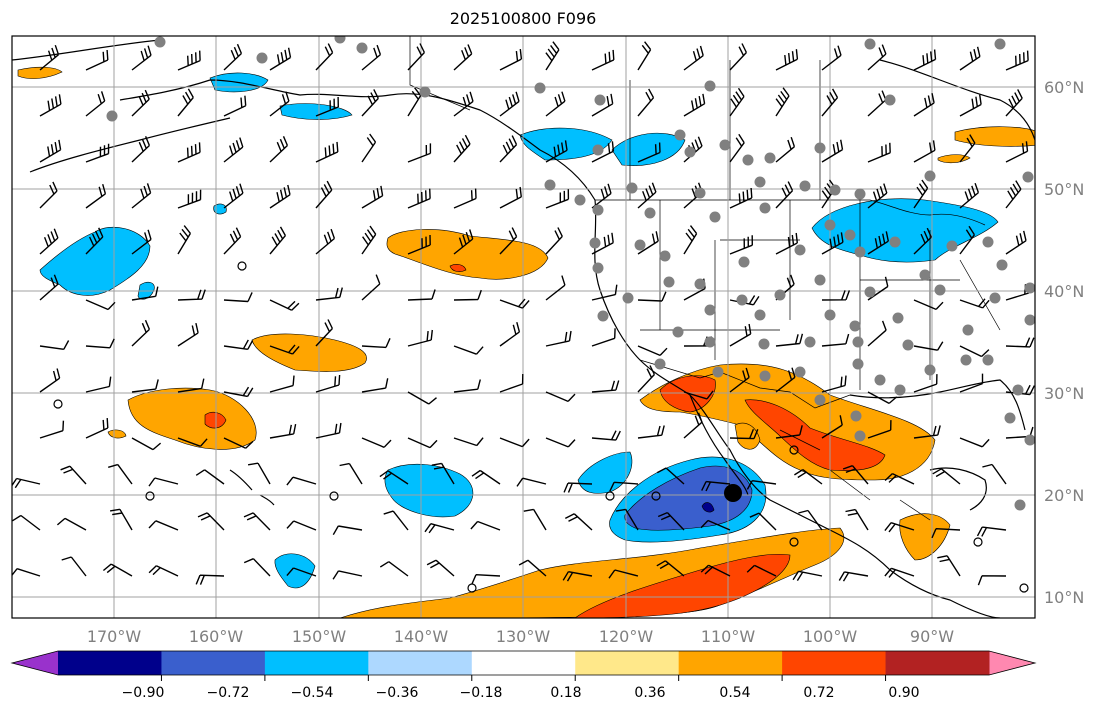 Image resolution: width=1105 pixels, height=712 pixels. Describe the element at coordinates (40, 72) in the screenshot. I see `orange-region-aleutian` at that location.